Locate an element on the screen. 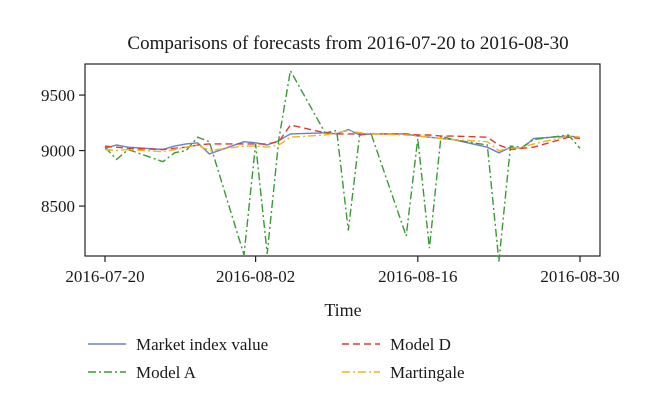  legend-label-model-d: Model D is located at coordinates (420, 344).